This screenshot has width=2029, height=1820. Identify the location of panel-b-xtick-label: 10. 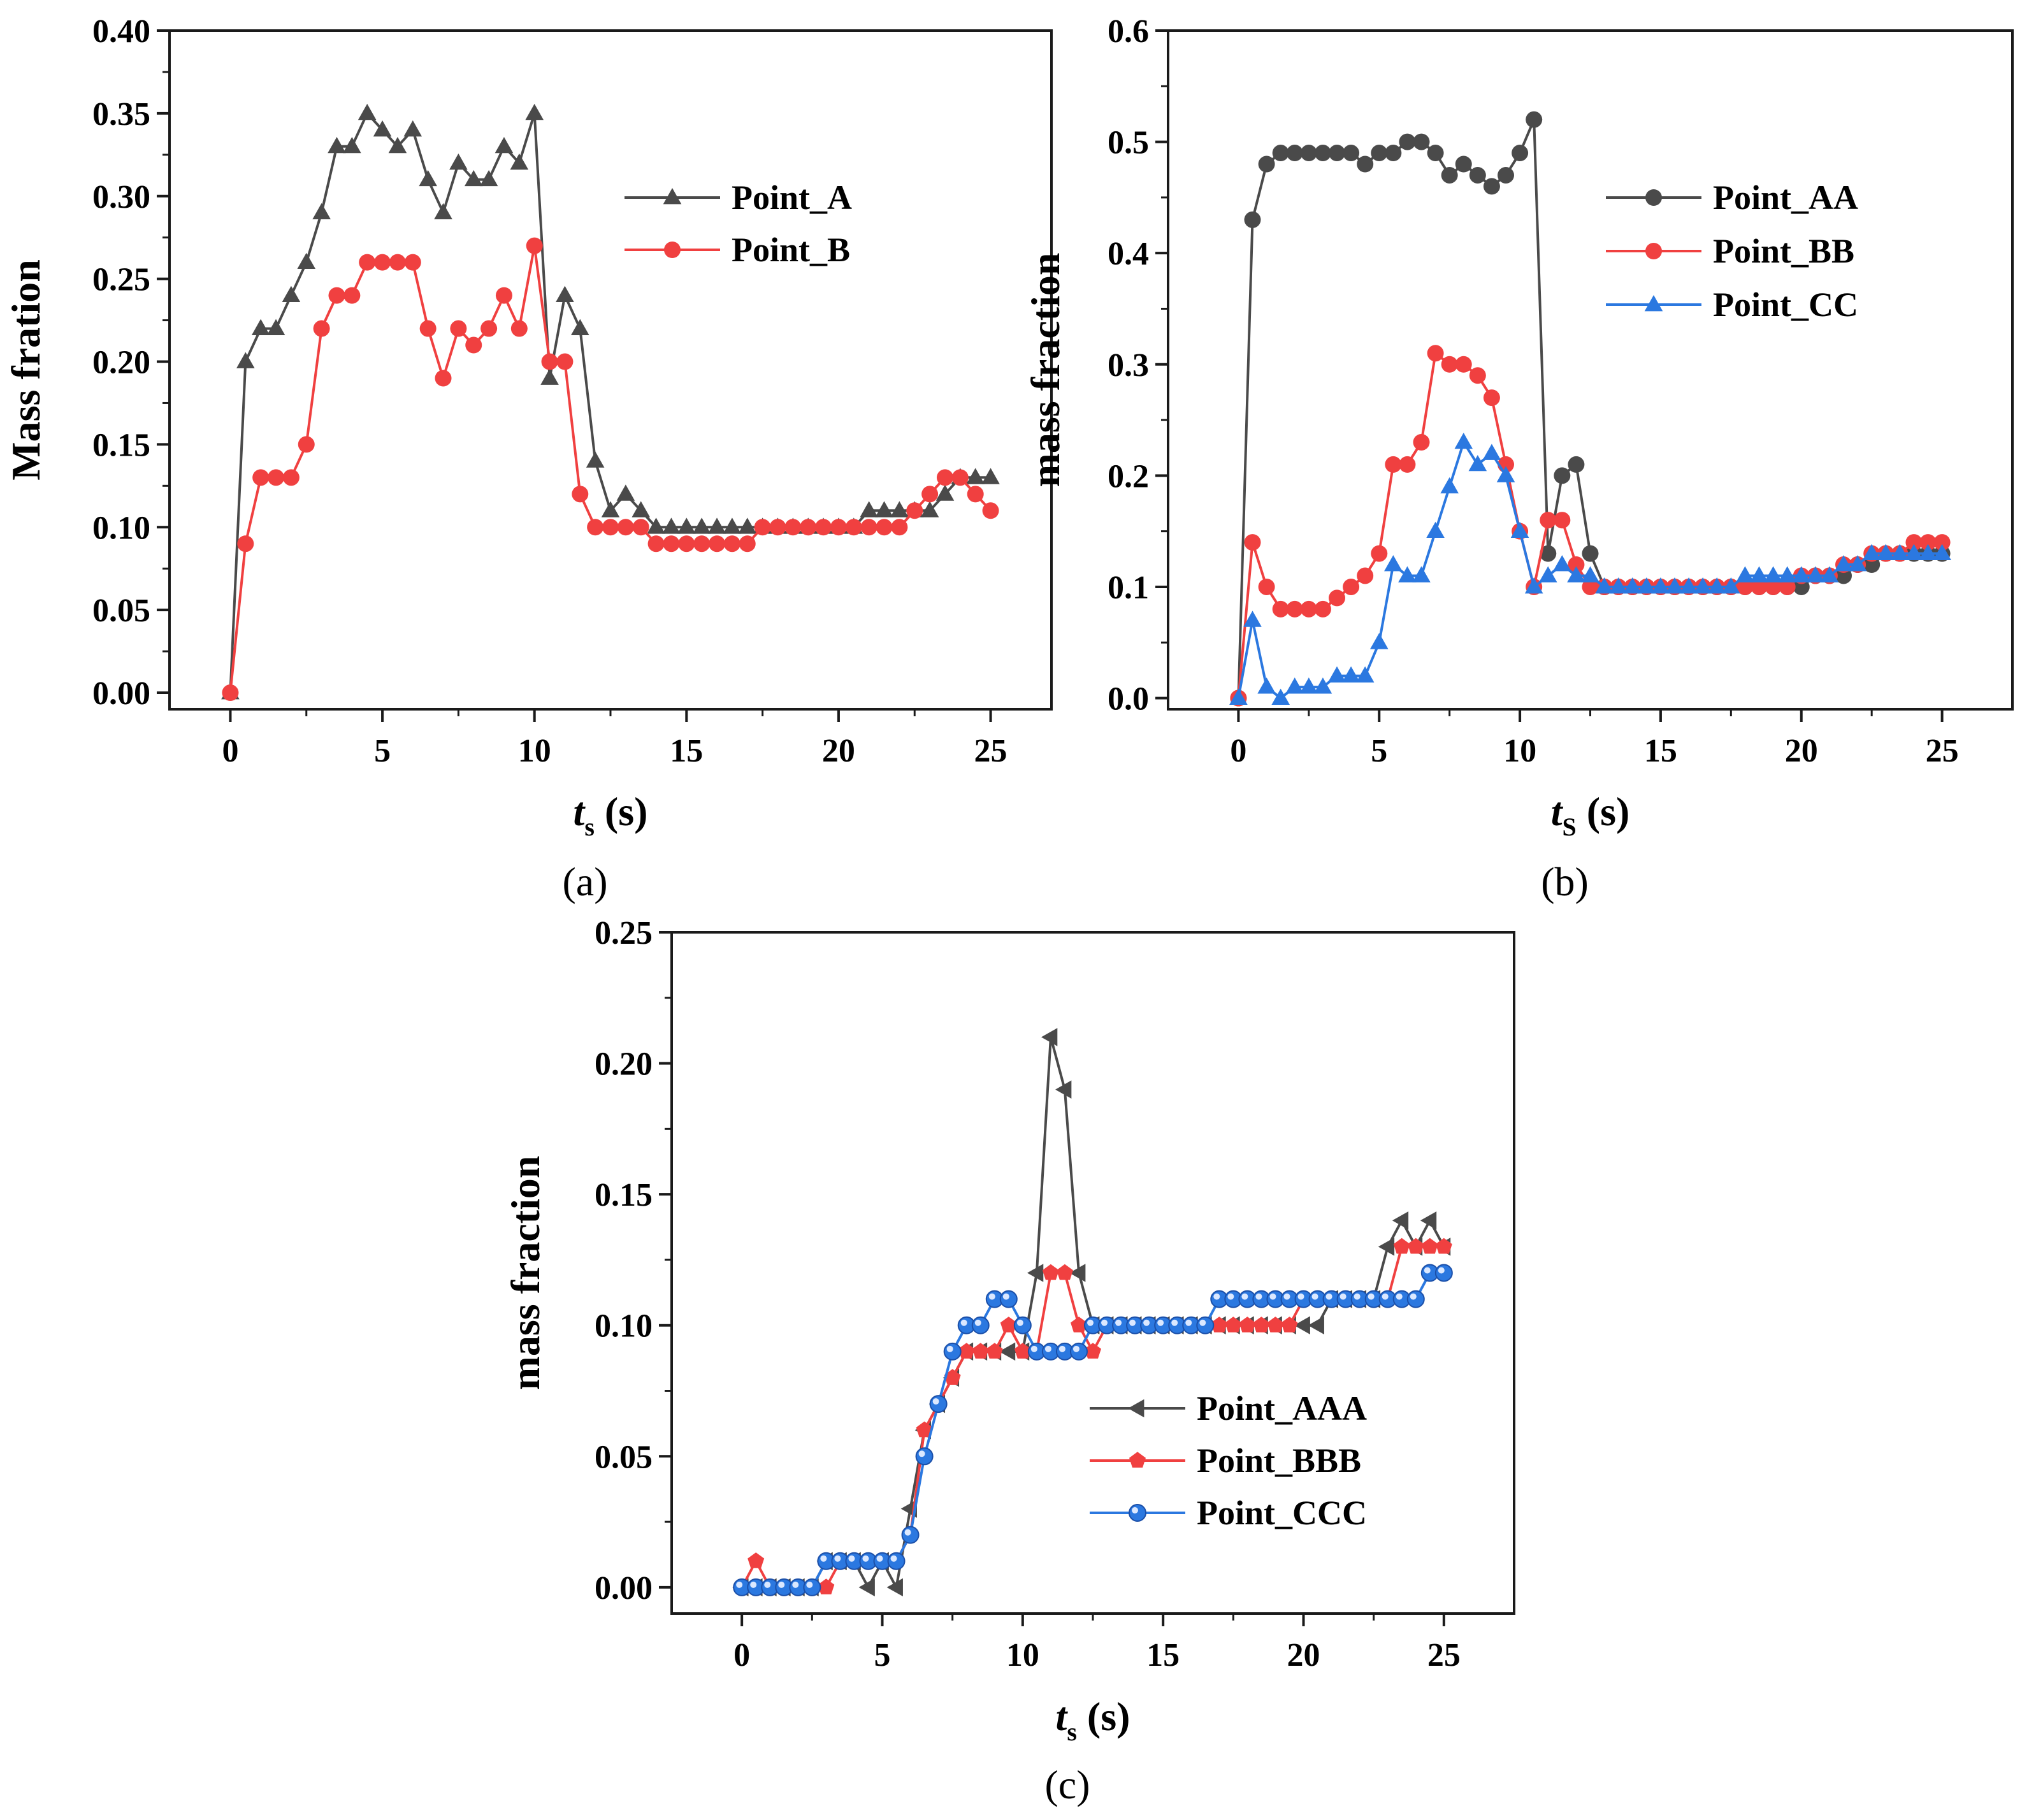
(1519, 751).